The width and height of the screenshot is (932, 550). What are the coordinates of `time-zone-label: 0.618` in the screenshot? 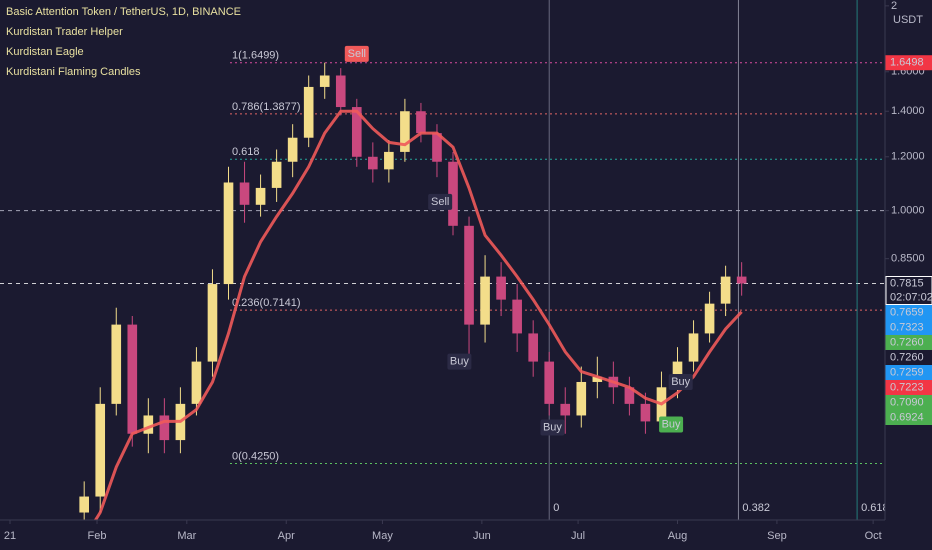 It's located at (875, 508).